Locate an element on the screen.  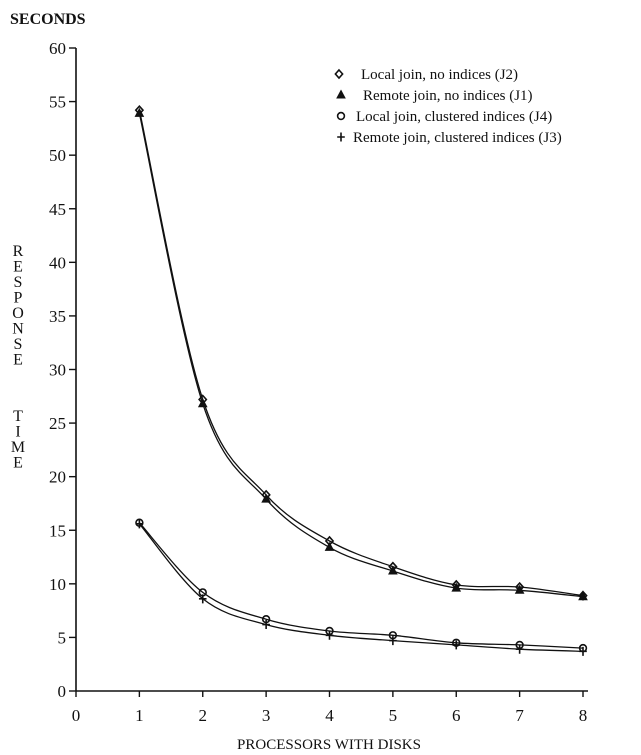
y-tick-label: 40 is located at coordinates (57, 262).